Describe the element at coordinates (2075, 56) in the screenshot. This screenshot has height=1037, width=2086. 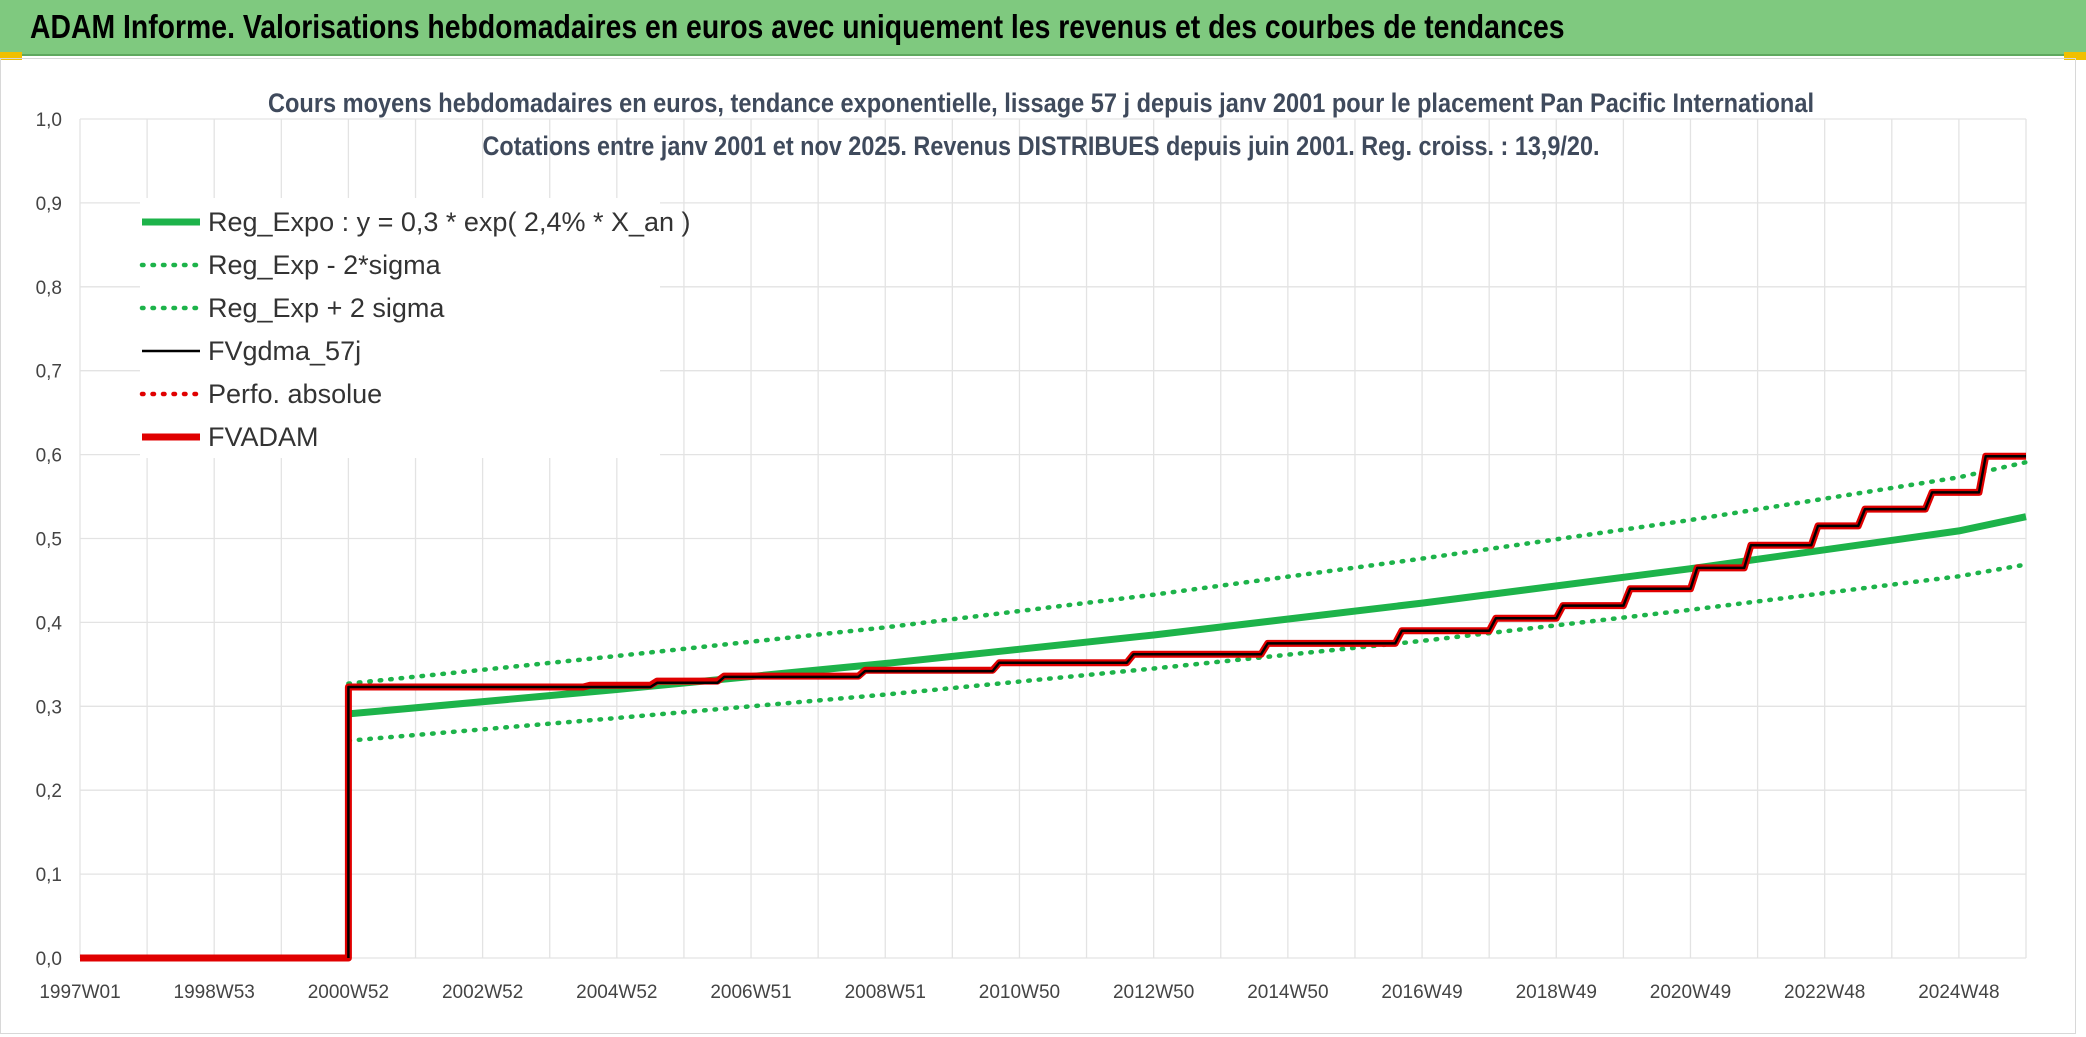
I see `corner-mark-right` at that location.